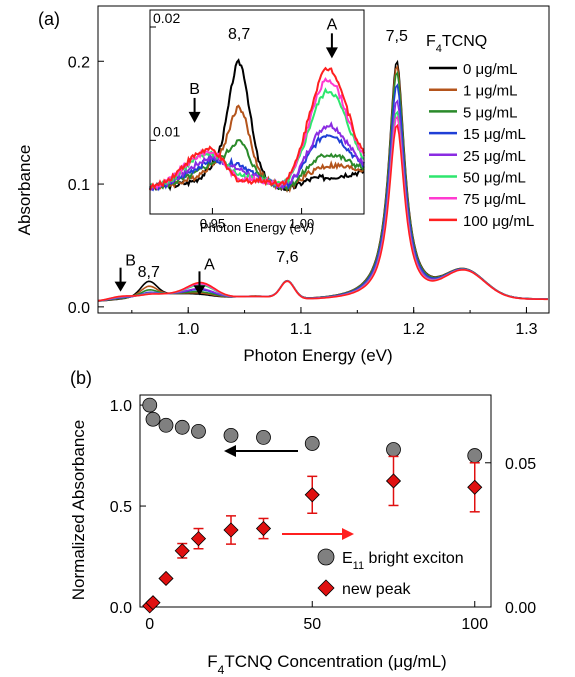 This screenshot has height=677, width=575. What do you see at coordinates (263, 69) in the screenshot?
I see `inset-peak-labels: 8,7 B A` at bounding box center [263, 69].